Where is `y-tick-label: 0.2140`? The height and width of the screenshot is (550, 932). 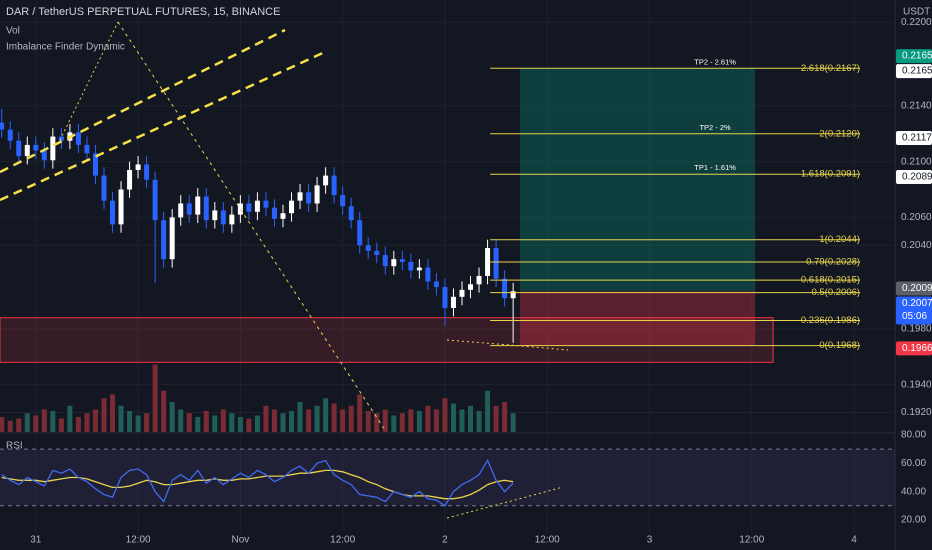 y-tick-label: 0.2140 is located at coordinates (916, 106).